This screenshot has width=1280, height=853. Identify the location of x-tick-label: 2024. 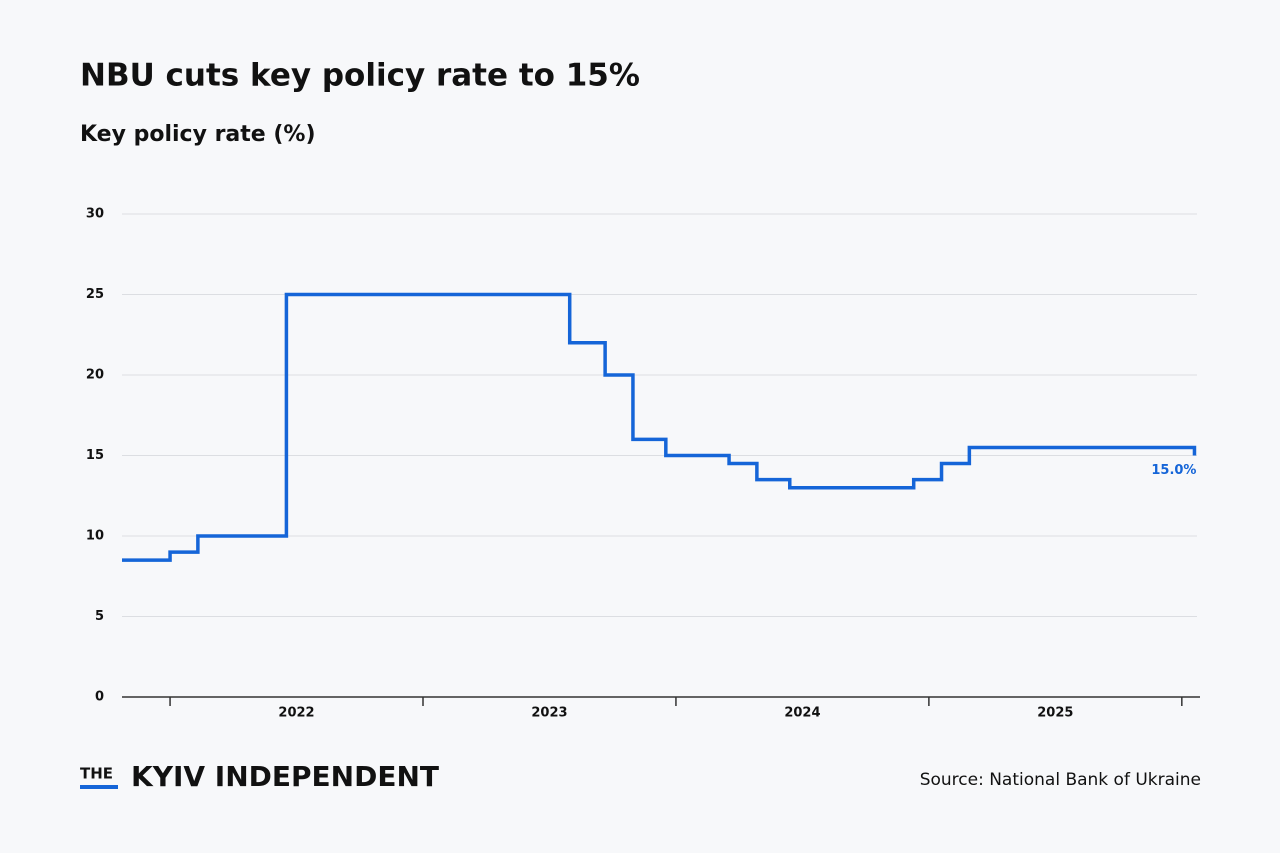
(802, 713).